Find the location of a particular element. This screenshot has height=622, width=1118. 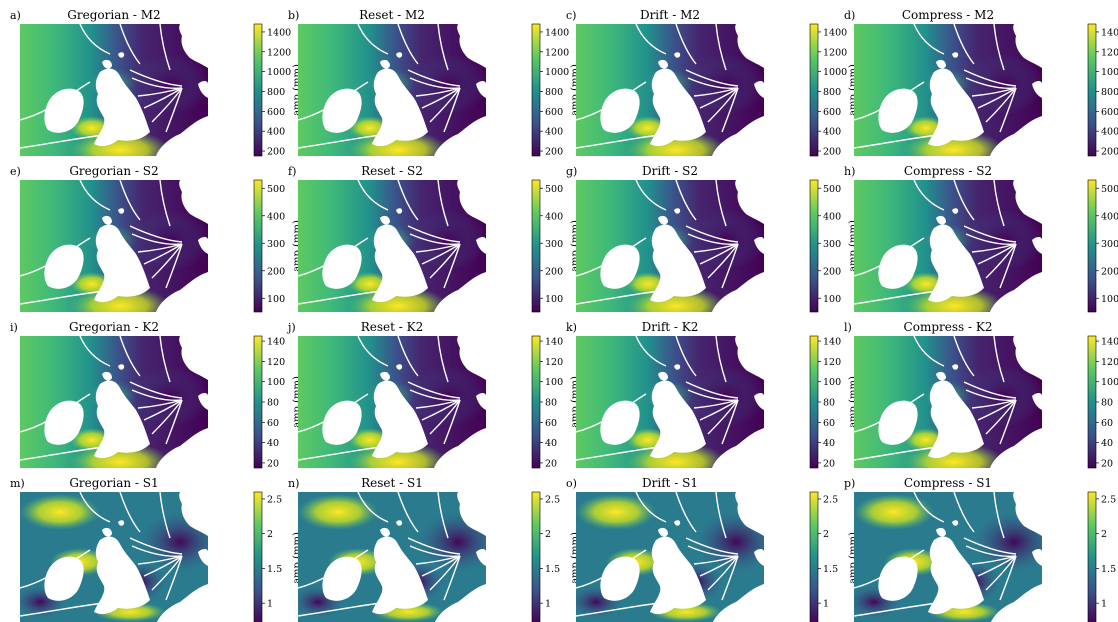

colorbar-tick-label: 100 is located at coordinates (1109, 382).